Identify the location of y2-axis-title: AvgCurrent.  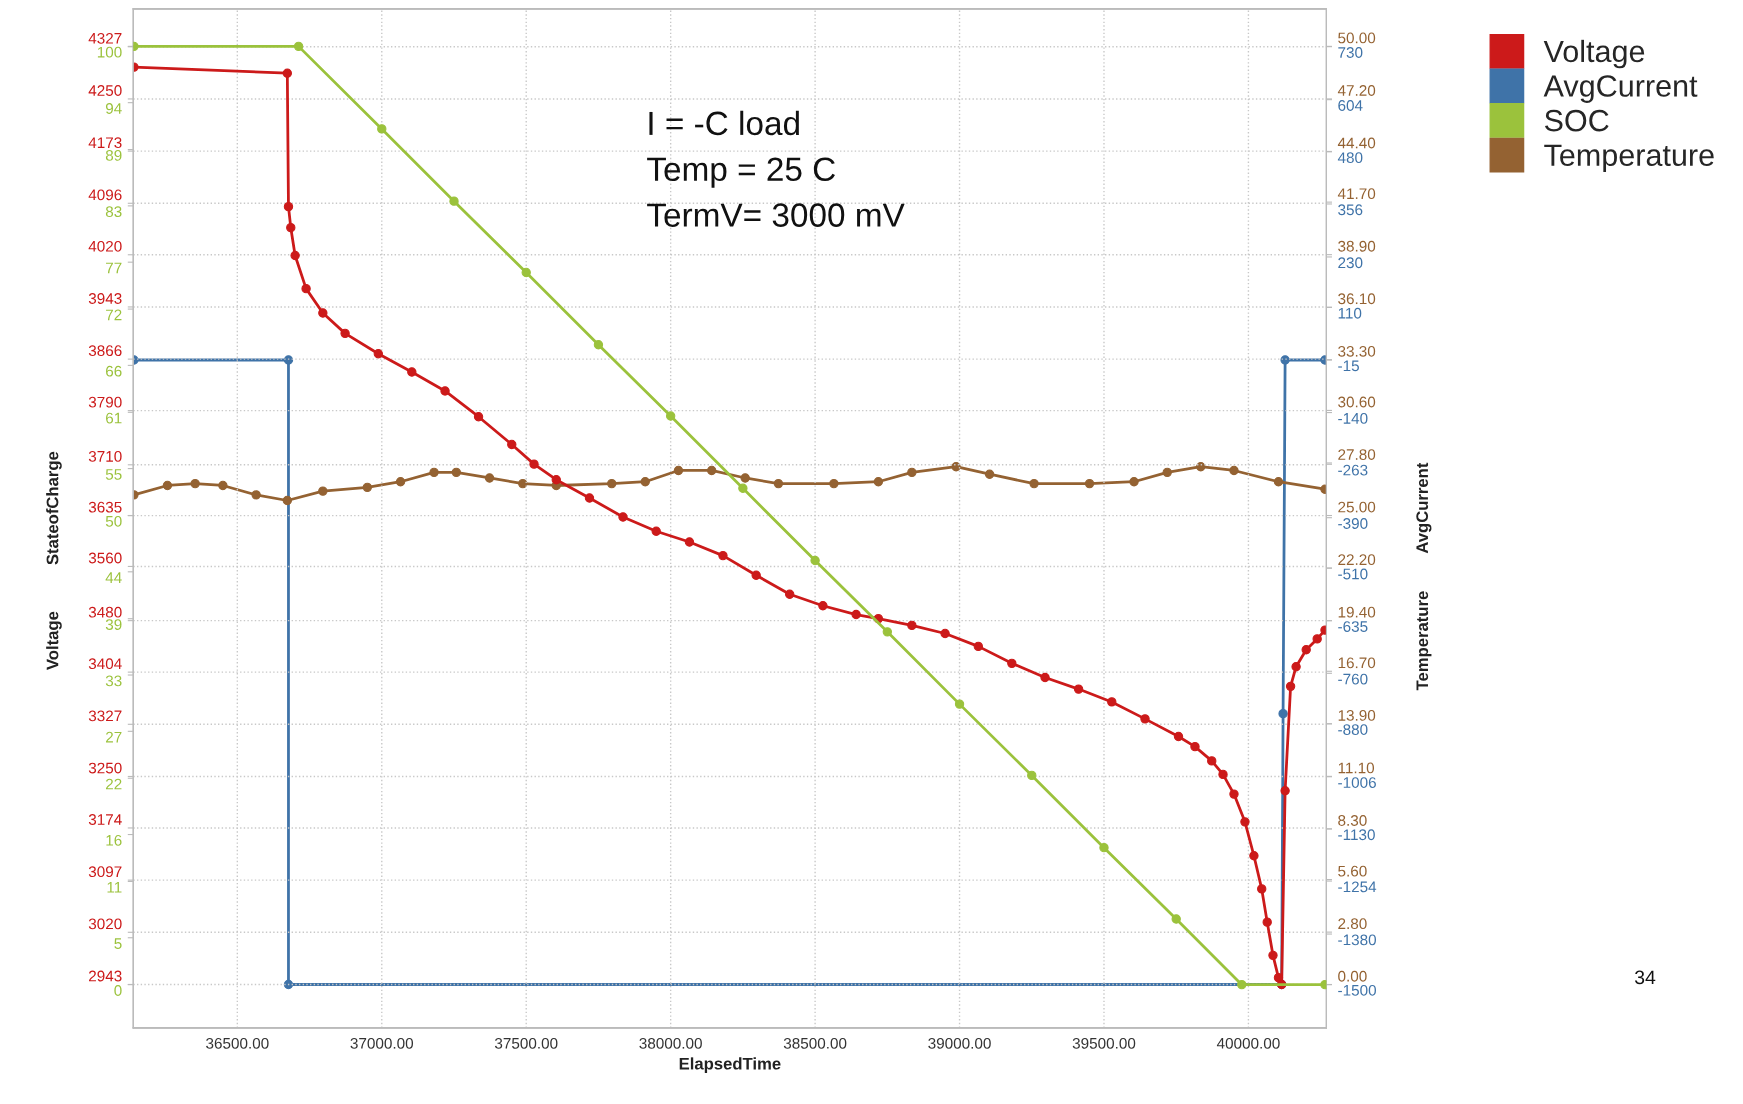
(1424, 508).